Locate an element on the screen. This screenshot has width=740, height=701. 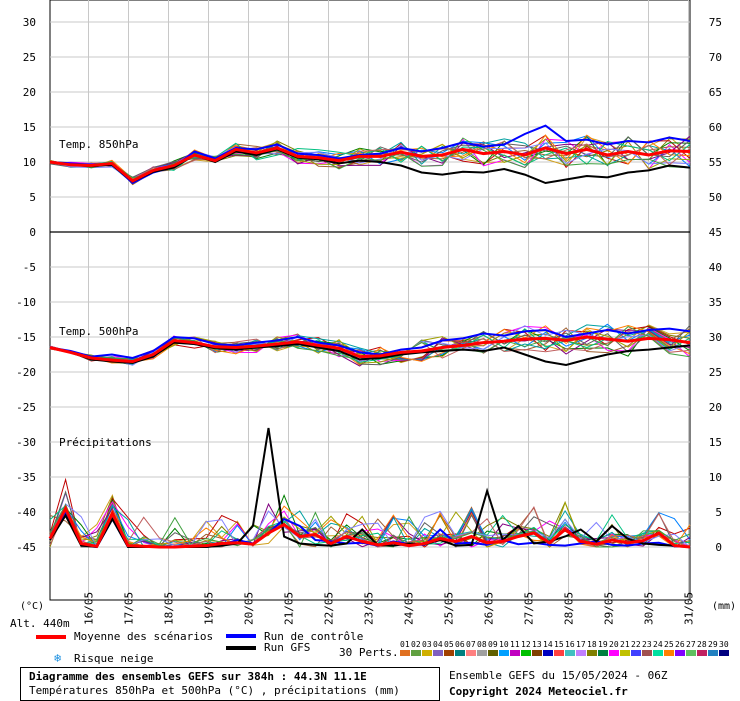
pert-number: 18 is located at coordinates (592, 644).